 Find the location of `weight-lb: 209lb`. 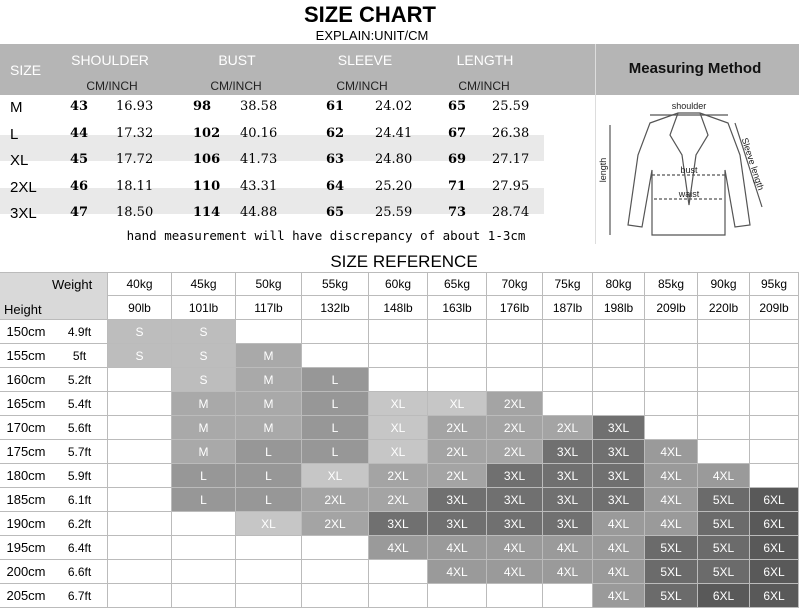

weight-lb: 209lb is located at coordinates (774, 308).